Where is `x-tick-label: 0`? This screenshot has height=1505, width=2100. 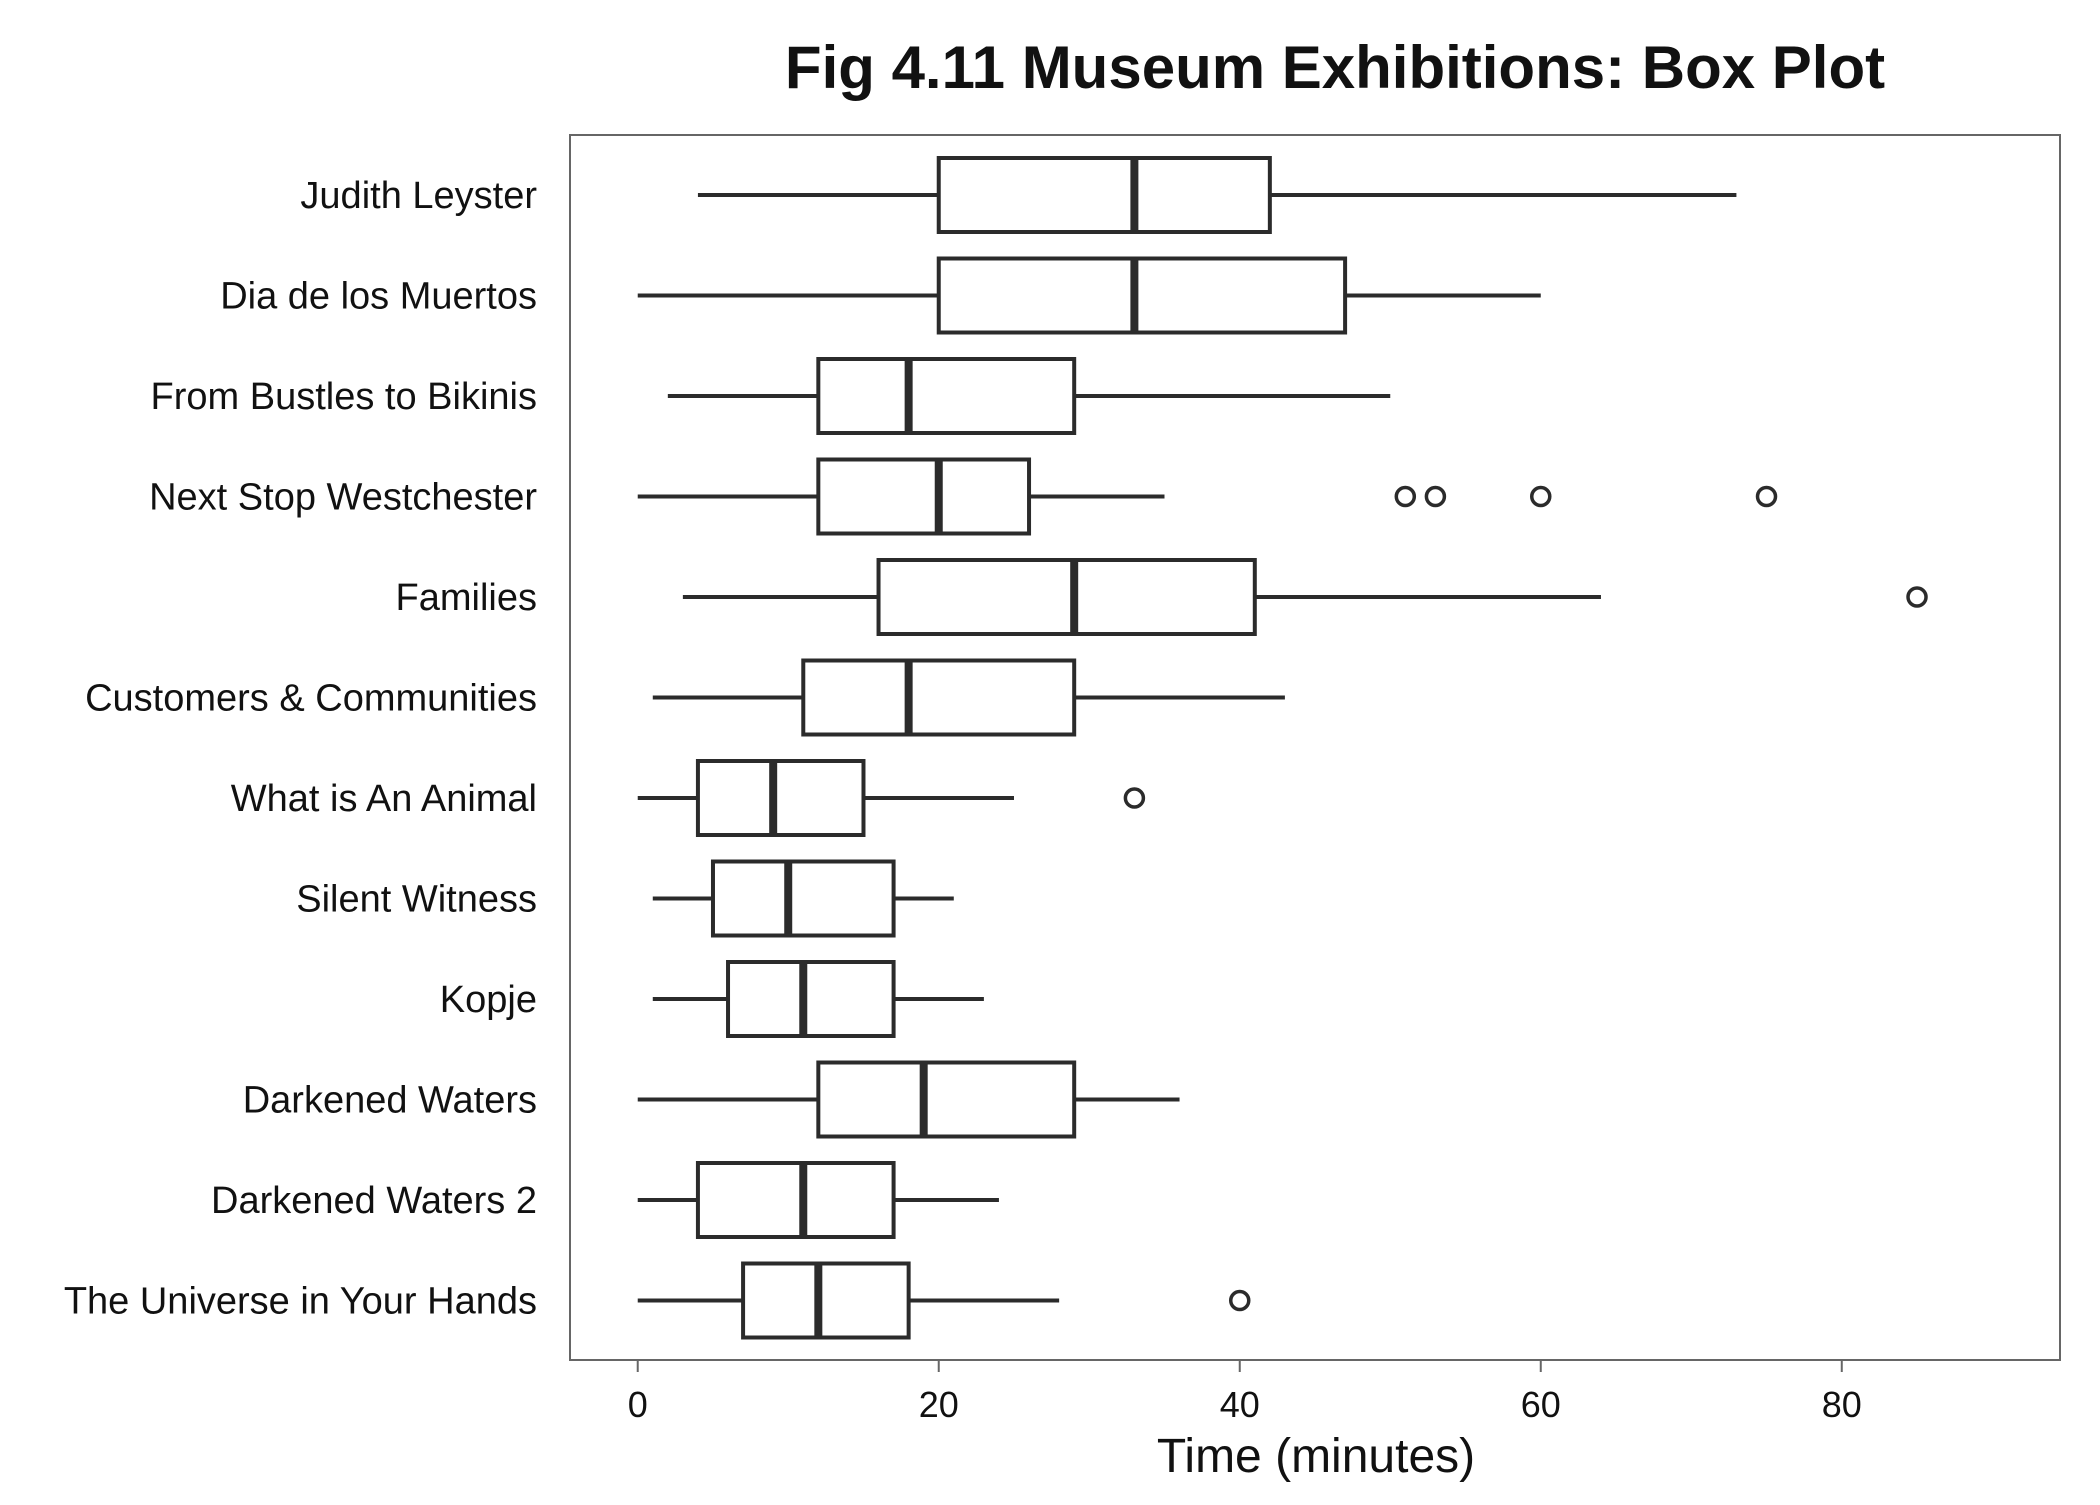 x-tick-label: 0 is located at coordinates (638, 1404).